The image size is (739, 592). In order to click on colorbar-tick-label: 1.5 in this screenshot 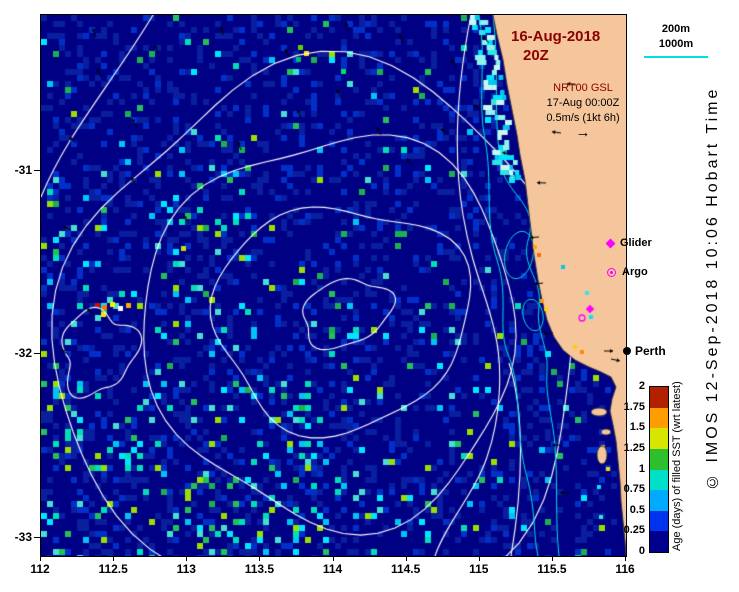, I will do `click(637, 427)`.